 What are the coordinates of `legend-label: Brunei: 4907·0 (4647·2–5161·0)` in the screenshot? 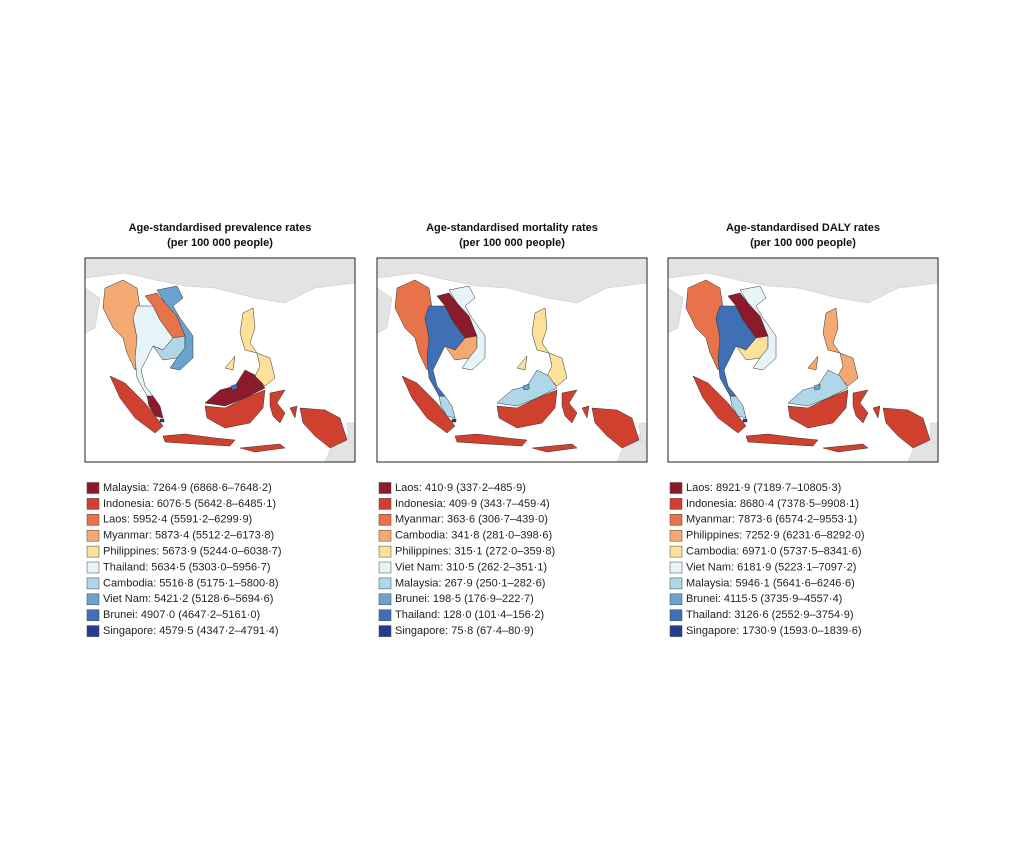 It's located at (181, 615).